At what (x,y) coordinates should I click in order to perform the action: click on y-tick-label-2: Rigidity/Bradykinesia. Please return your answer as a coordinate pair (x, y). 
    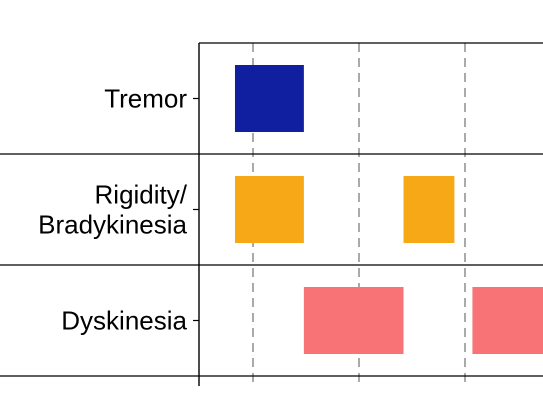
    Looking at the image, I should click on (113, 210).